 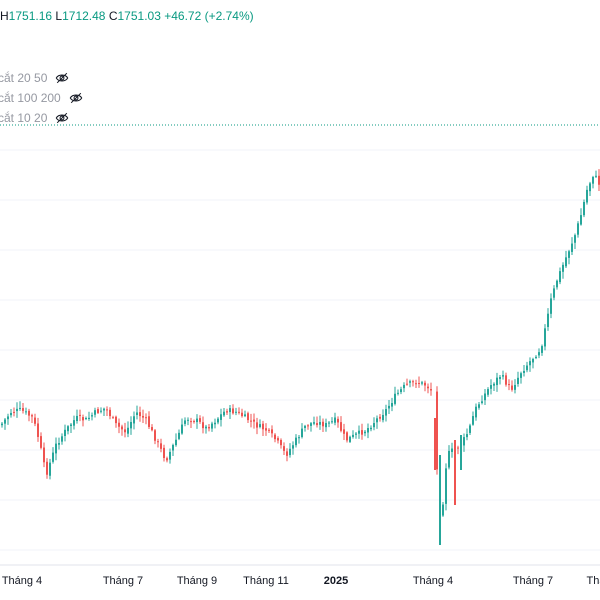 What do you see at coordinates (197, 581) in the screenshot?
I see `x-tick-label: Tháng 9` at bounding box center [197, 581].